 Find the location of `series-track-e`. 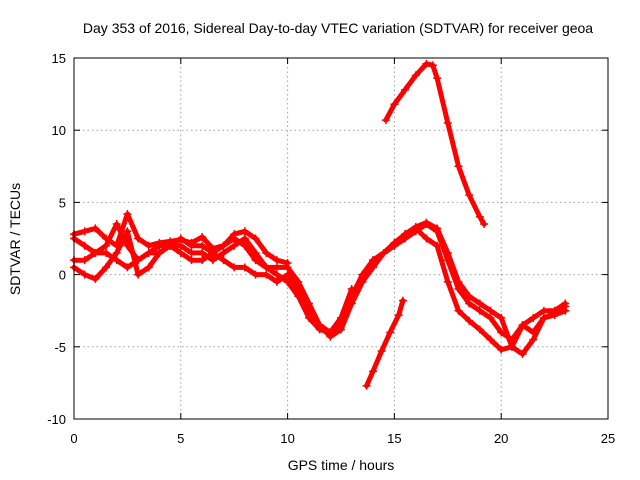

series-track-e is located at coordinates (453, 289).